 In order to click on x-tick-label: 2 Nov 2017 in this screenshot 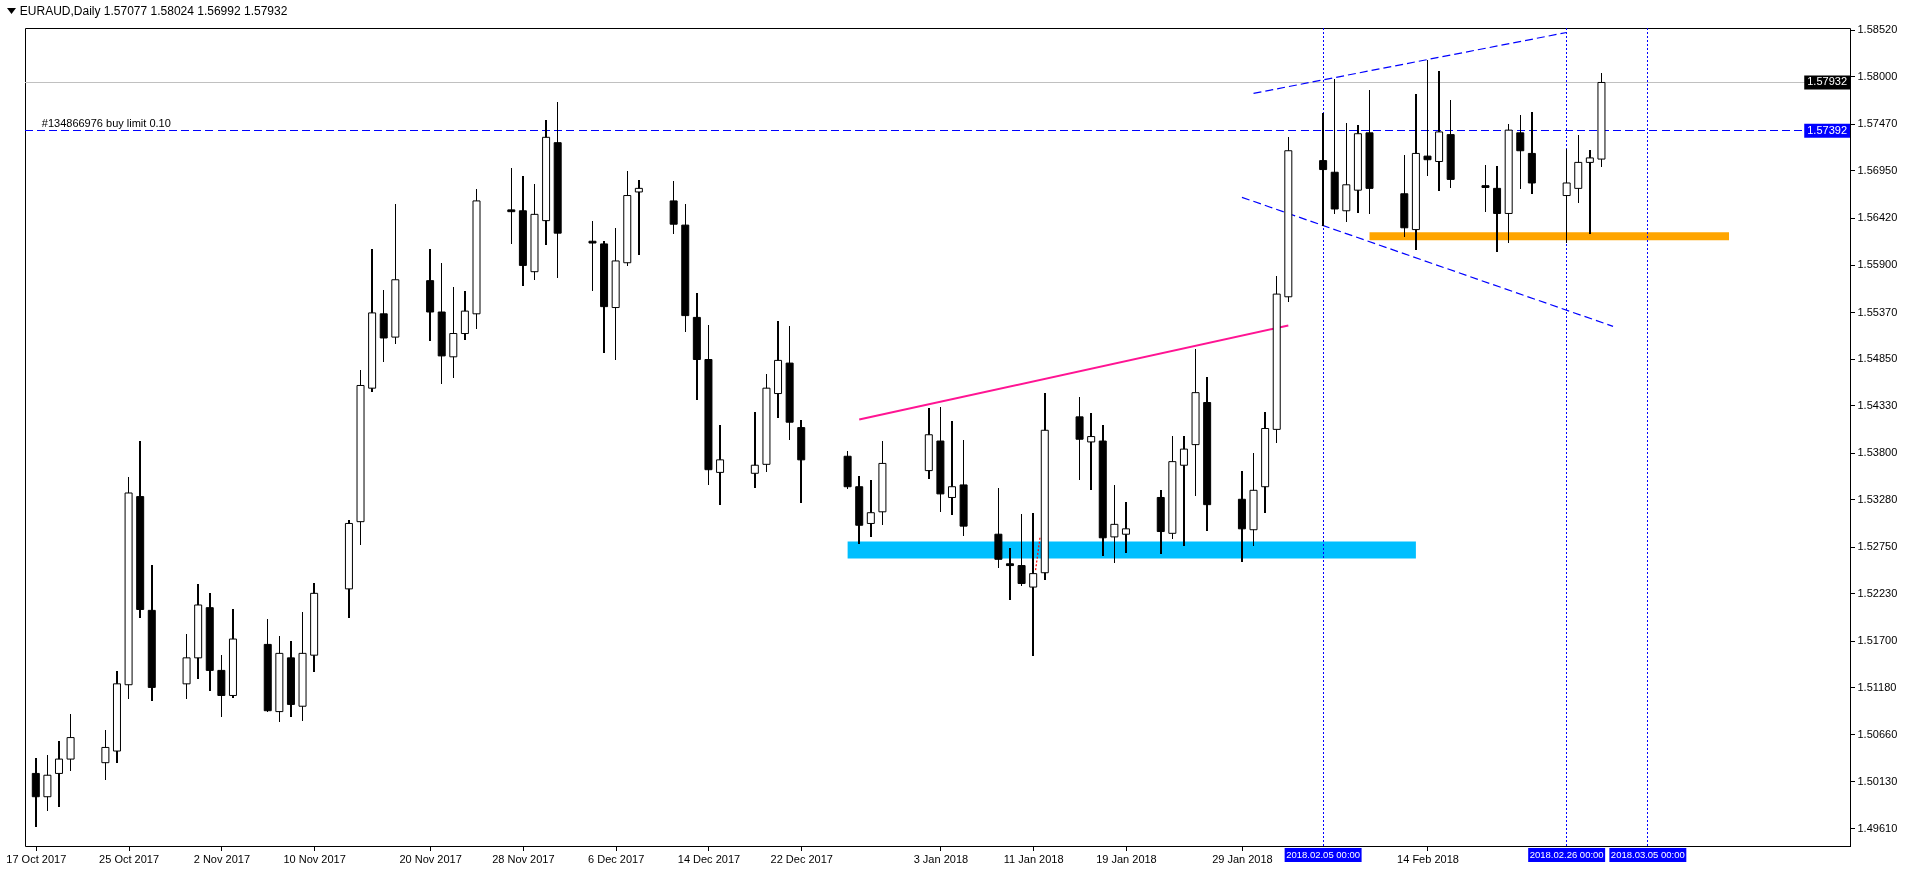, I will do `click(221, 858)`.